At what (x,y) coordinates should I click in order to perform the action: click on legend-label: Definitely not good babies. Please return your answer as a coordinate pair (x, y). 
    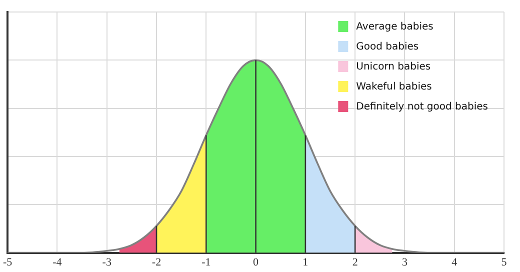
    Looking at the image, I should click on (422, 107).